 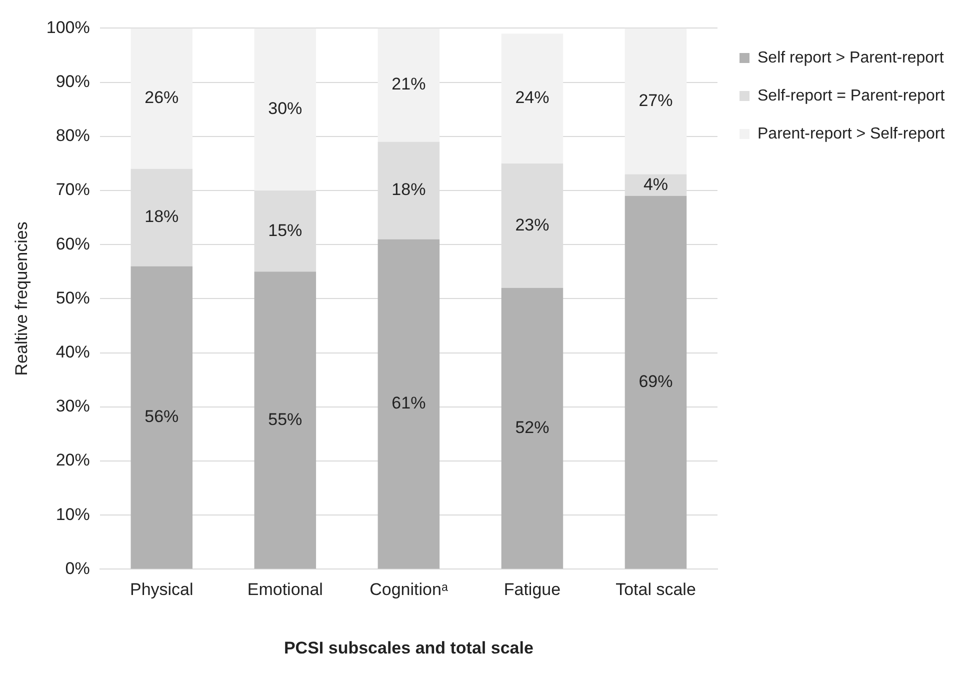 What do you see at coordinates (73, 514) in the screenshot?
I see `y-tick-label: 10%` at bounding box center [73, 514].